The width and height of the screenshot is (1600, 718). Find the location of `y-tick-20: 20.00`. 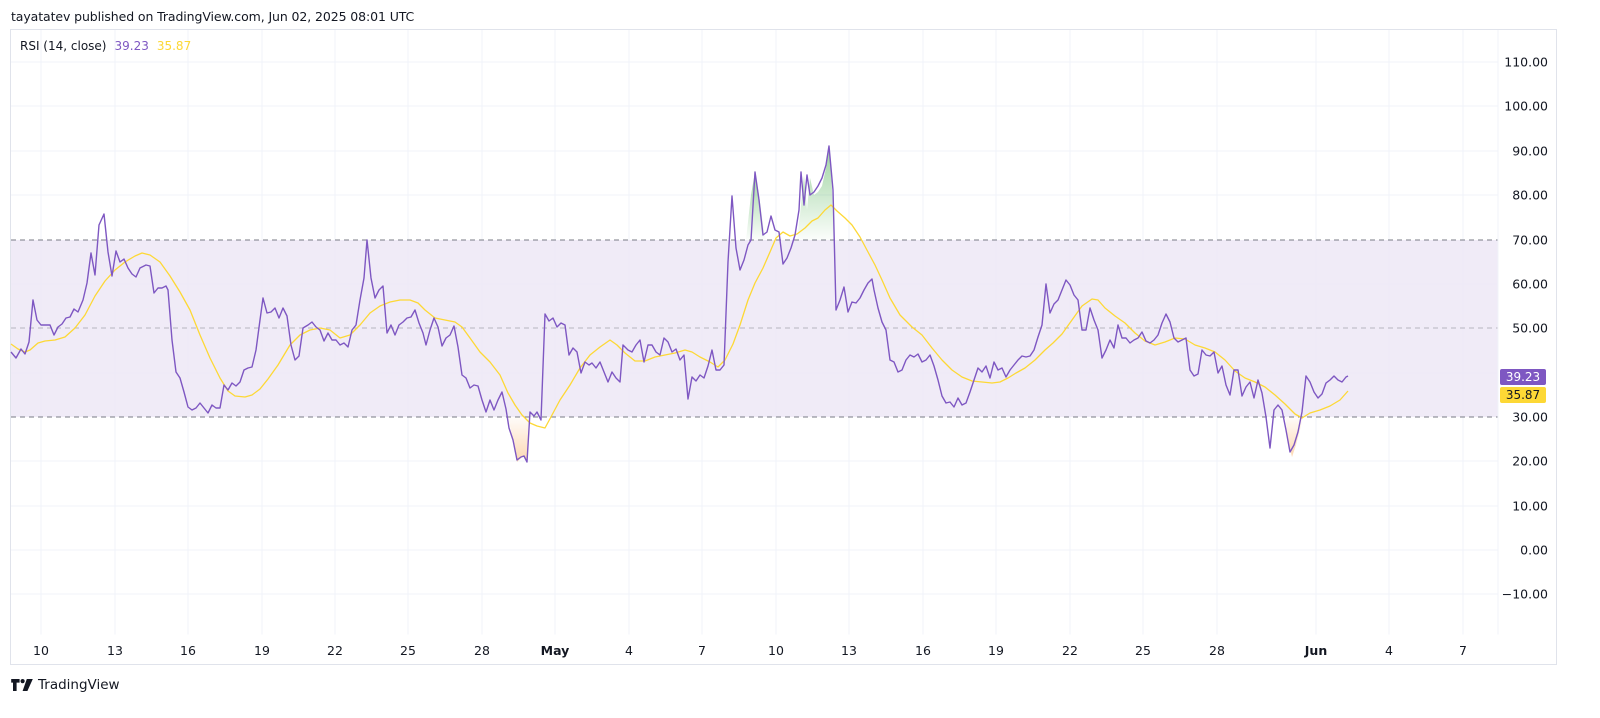

y-tick-20: 20.00 is located at coordinates (1530, 461).